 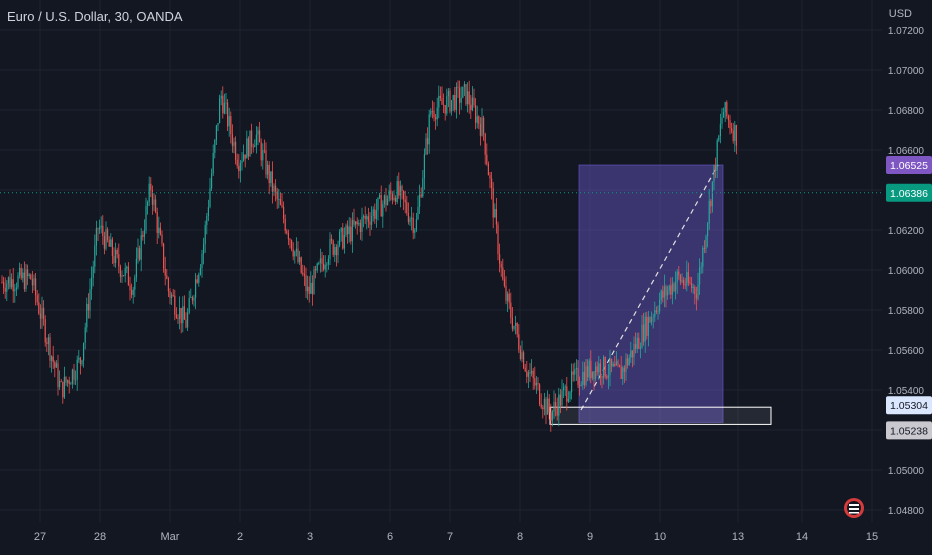 I want to click on price-label-current: 1.06386, so click(x=909, y=192).